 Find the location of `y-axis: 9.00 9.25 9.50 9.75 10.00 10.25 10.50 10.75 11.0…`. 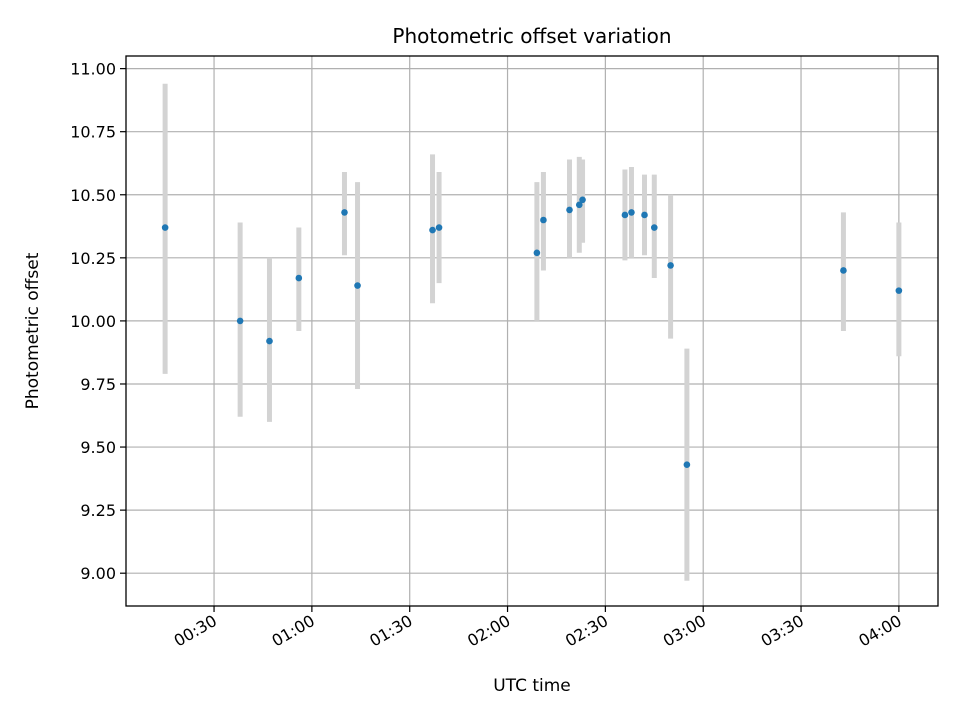

y-axis: 9.00 9.25 9.50 9.75 10.00 10.25 10.50 10.75 11.0… is located at coordinates (98, 321).